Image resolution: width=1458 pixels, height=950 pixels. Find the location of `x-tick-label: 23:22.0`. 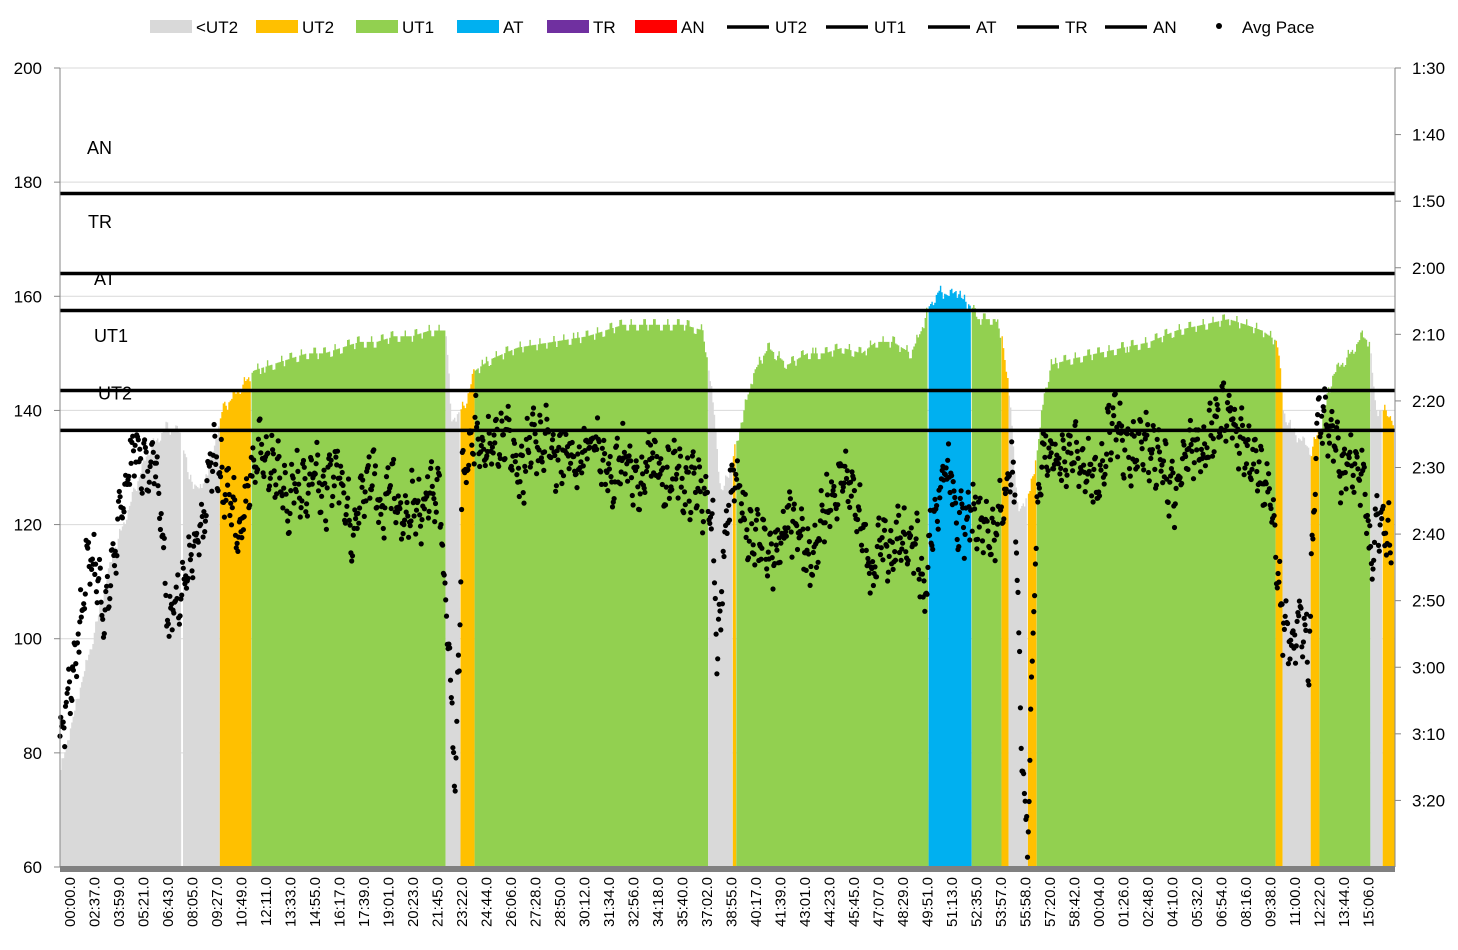

x-tick-label: 23:22.0 is located at coordinates (462, 902).